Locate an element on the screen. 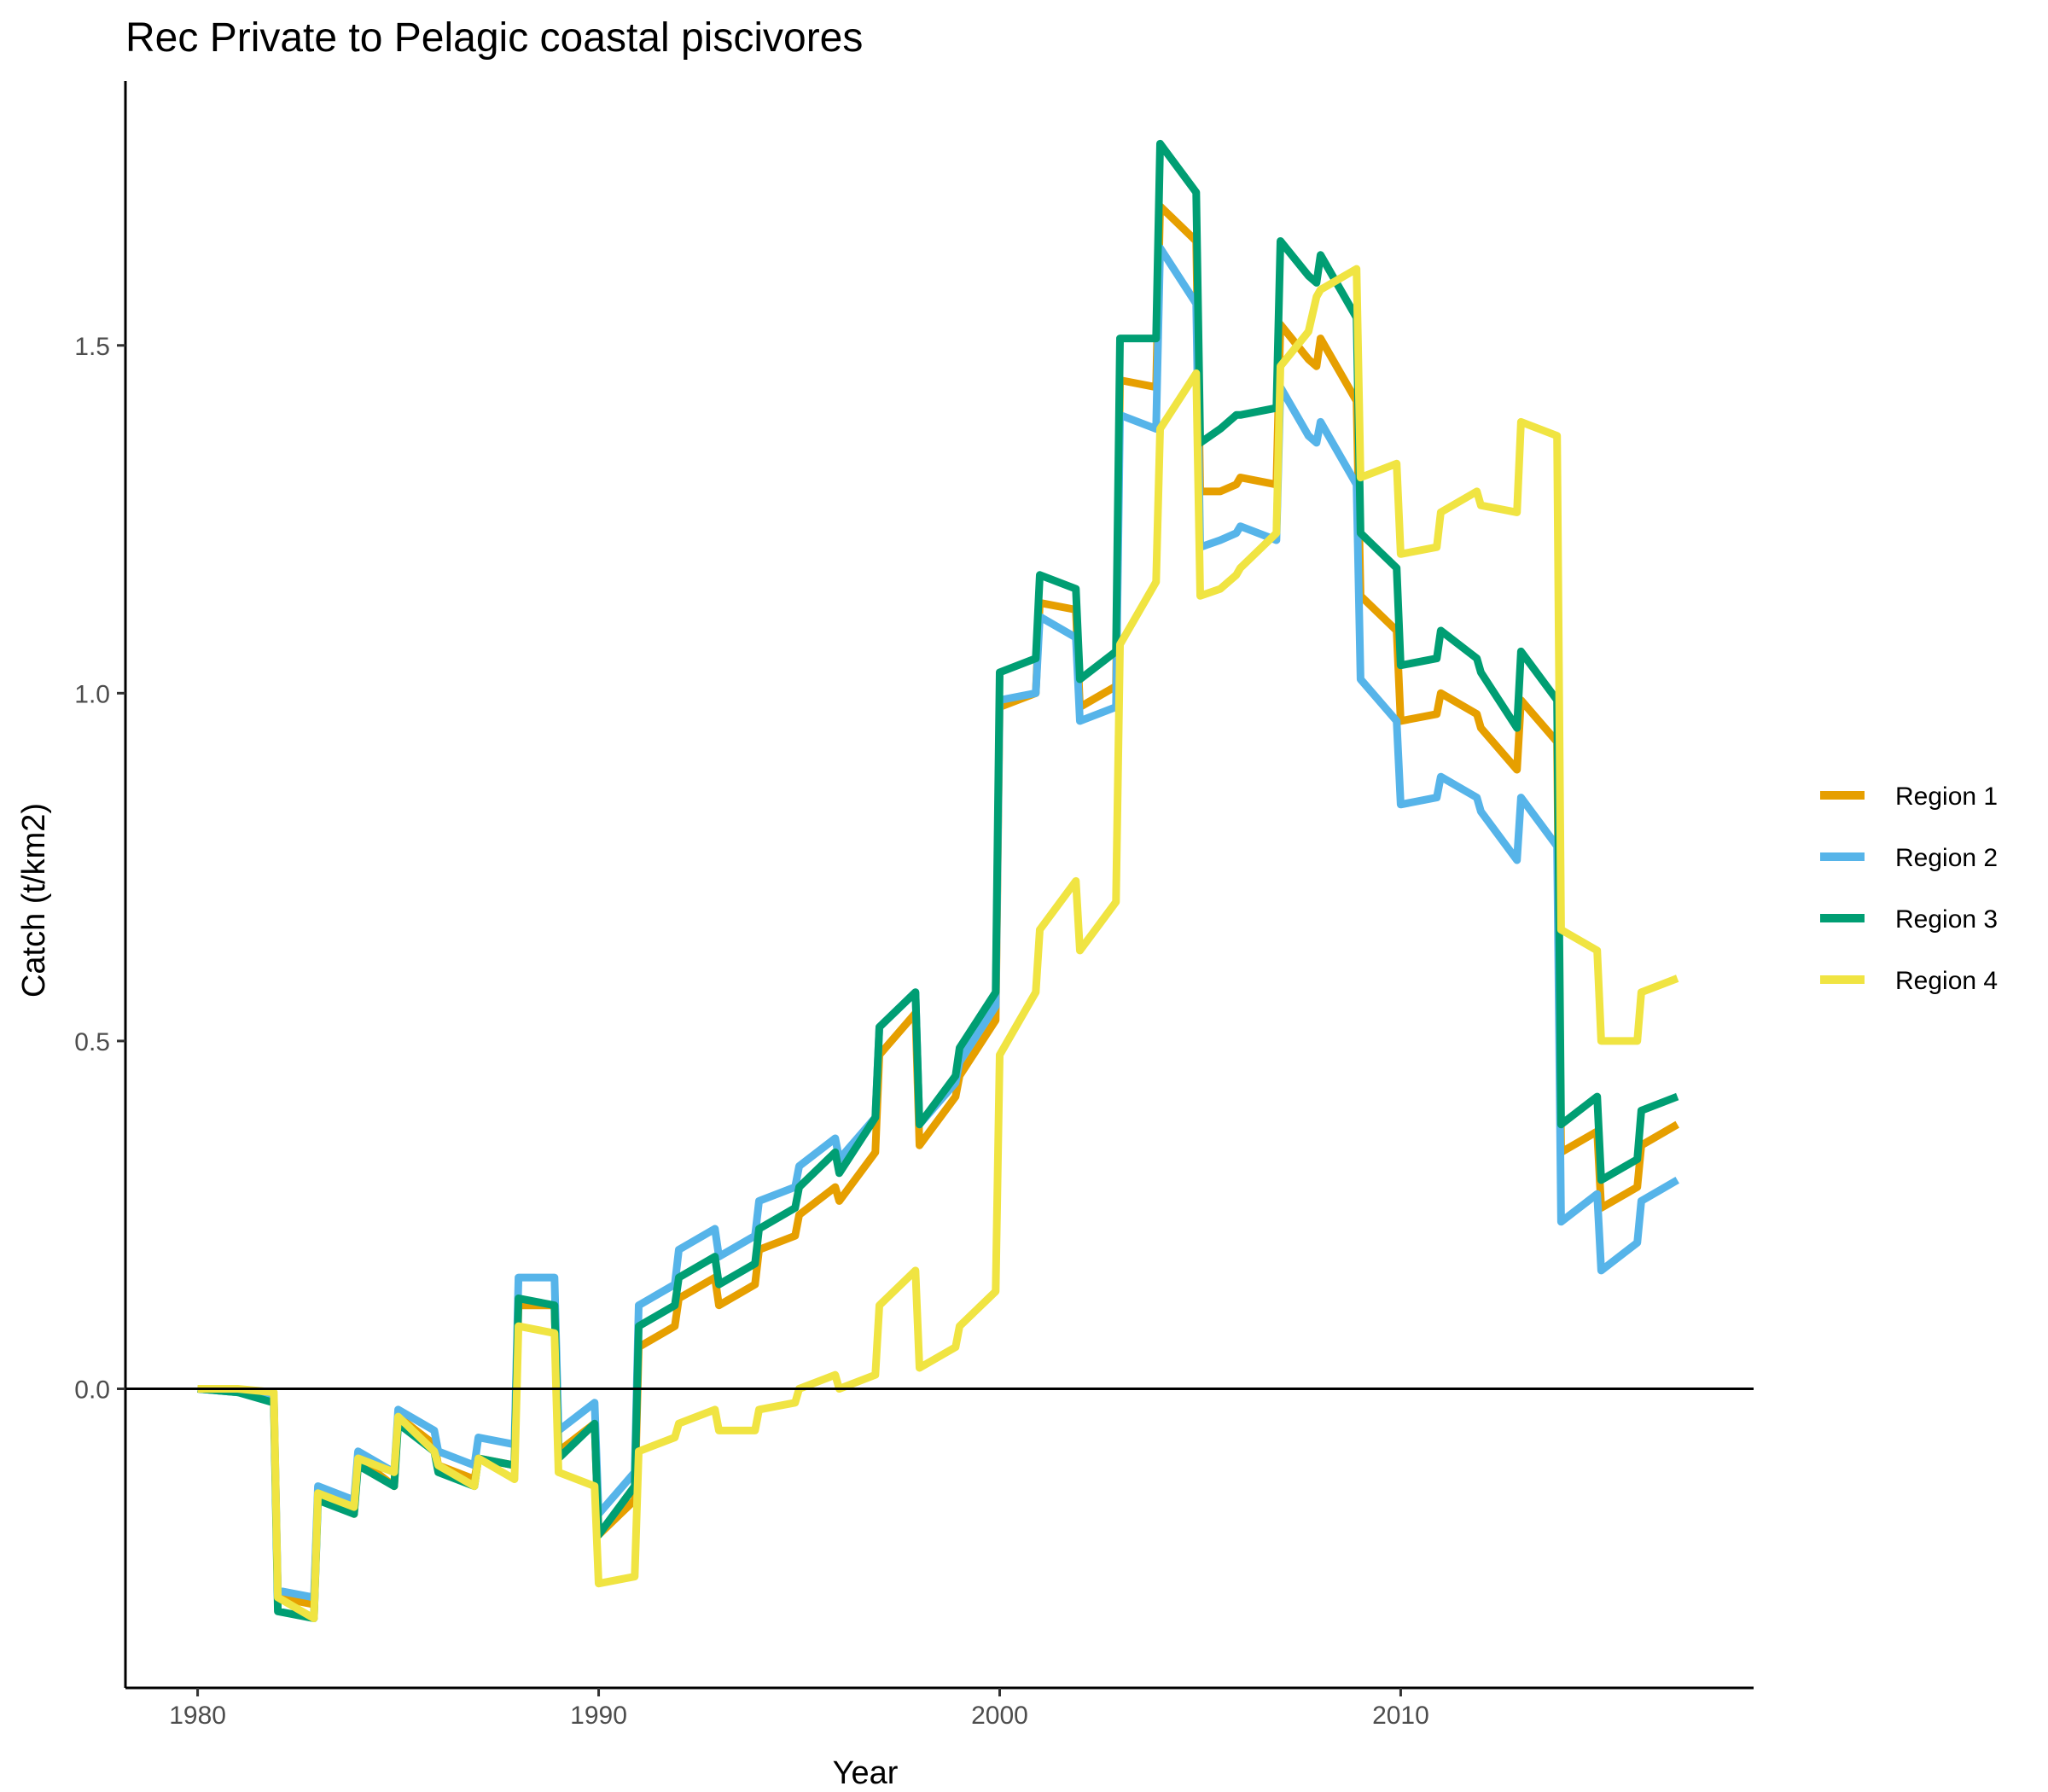 This screenshot has width=2048, height=1792. legend-label-region-3: Region 3 is located at coordinates (1947, 920).